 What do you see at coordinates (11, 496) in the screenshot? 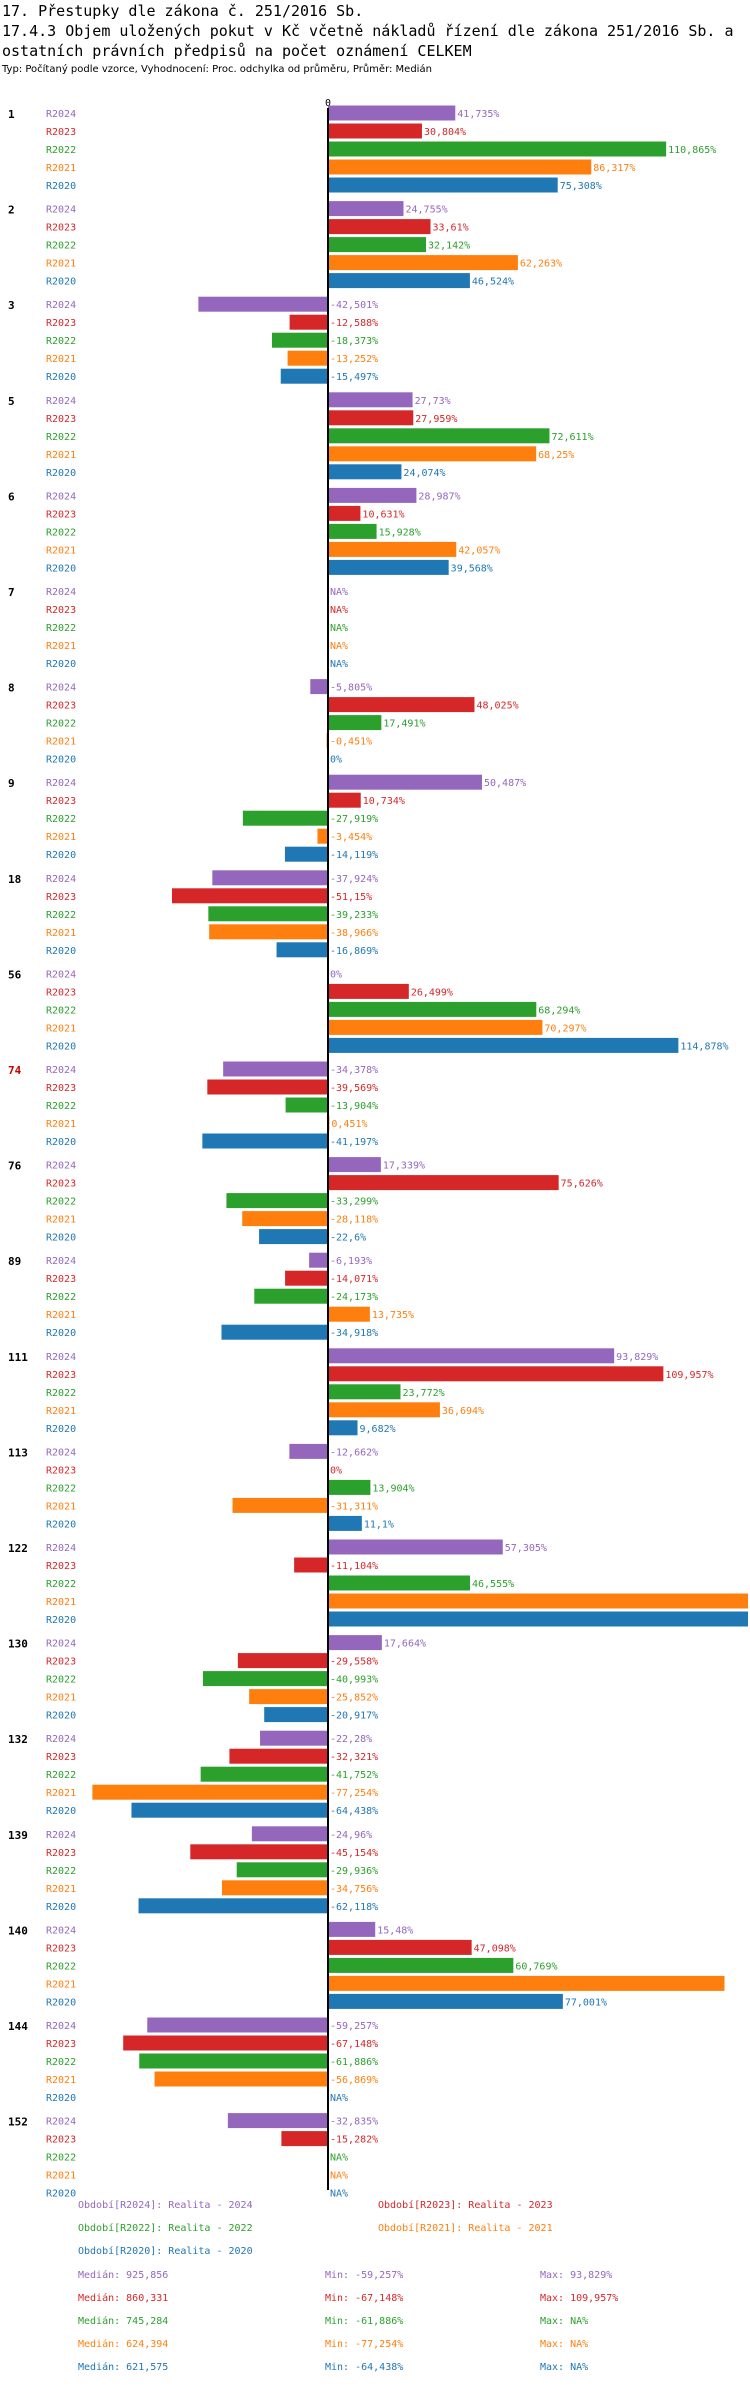
I see `group-label: 6` at bounding box center [11, 496].